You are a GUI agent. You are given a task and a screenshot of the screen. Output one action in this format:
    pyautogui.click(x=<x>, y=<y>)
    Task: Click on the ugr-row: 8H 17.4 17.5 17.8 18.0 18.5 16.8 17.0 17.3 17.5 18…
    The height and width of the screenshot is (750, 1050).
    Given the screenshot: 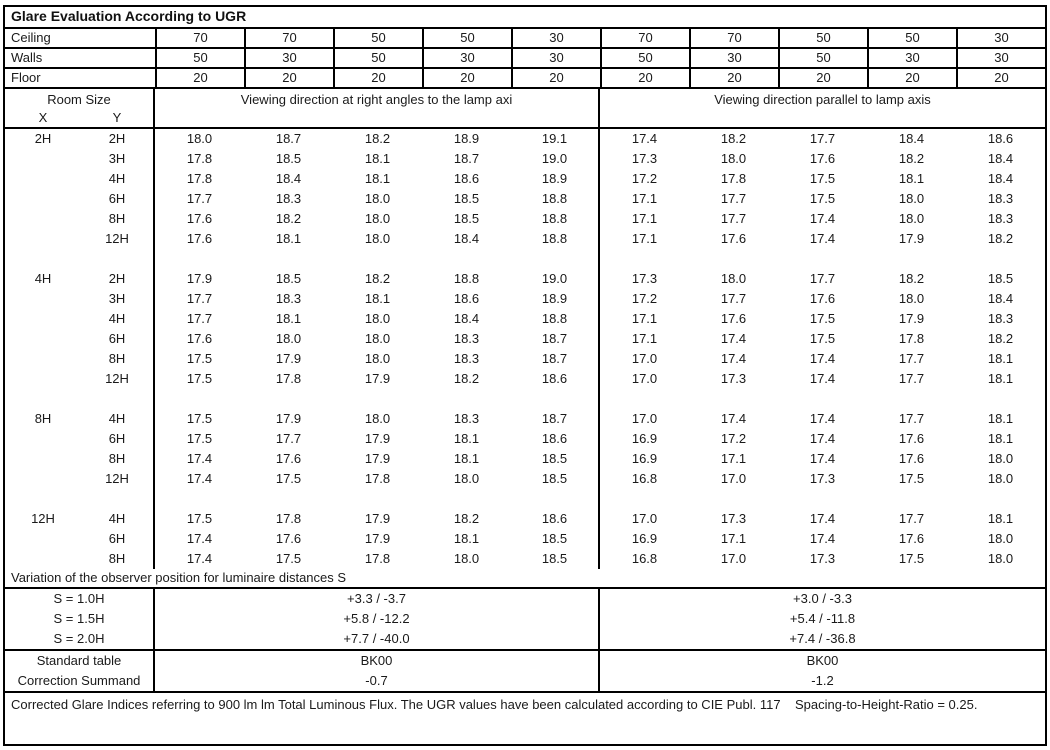 What is the action you would take?
    pyautogui.click(x=525, y=559)
    